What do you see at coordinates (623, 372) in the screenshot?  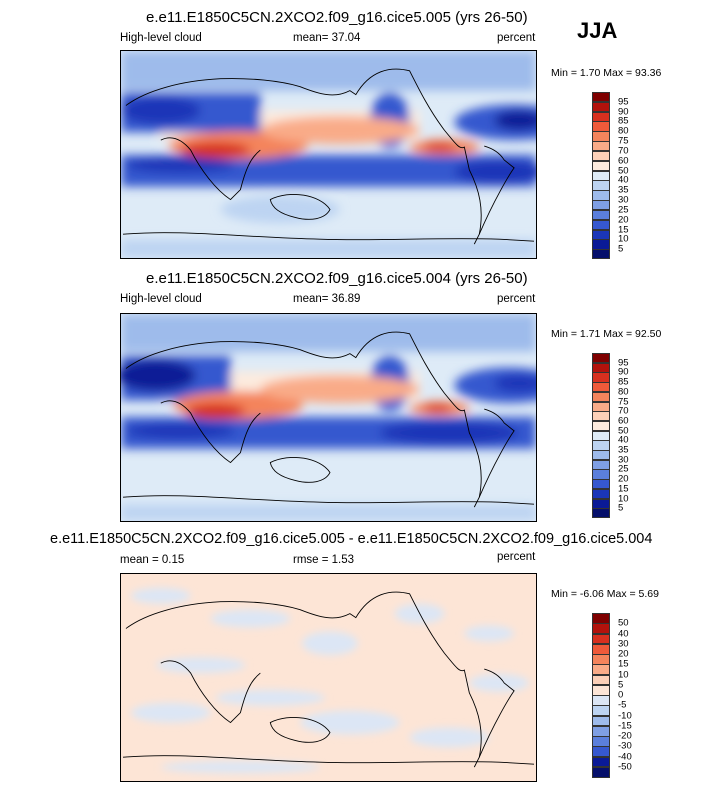 I see `colorbar-label: 90` at bounding box center [623, 372].